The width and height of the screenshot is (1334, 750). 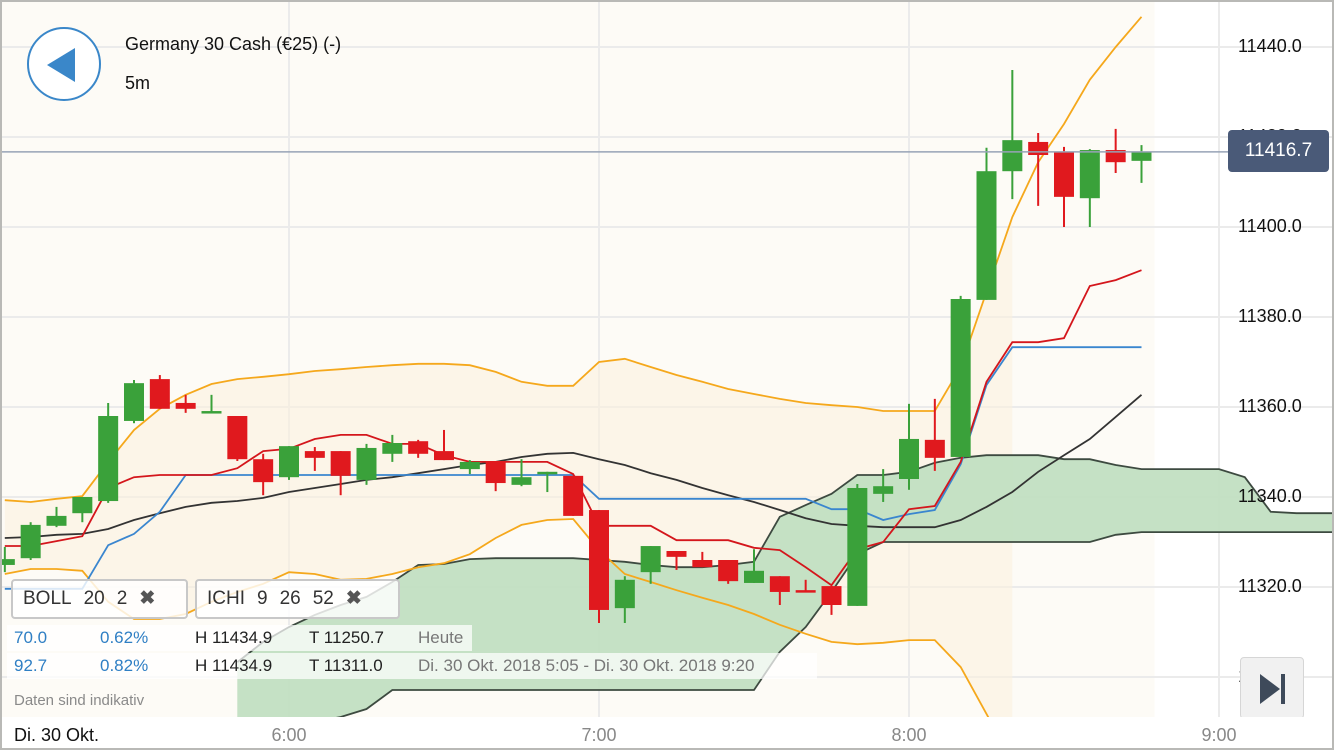 What do you see at coordinates (124, 665) in the screenshot?
I see `change-percent: 0.82%` at bounding box center [124, 665].